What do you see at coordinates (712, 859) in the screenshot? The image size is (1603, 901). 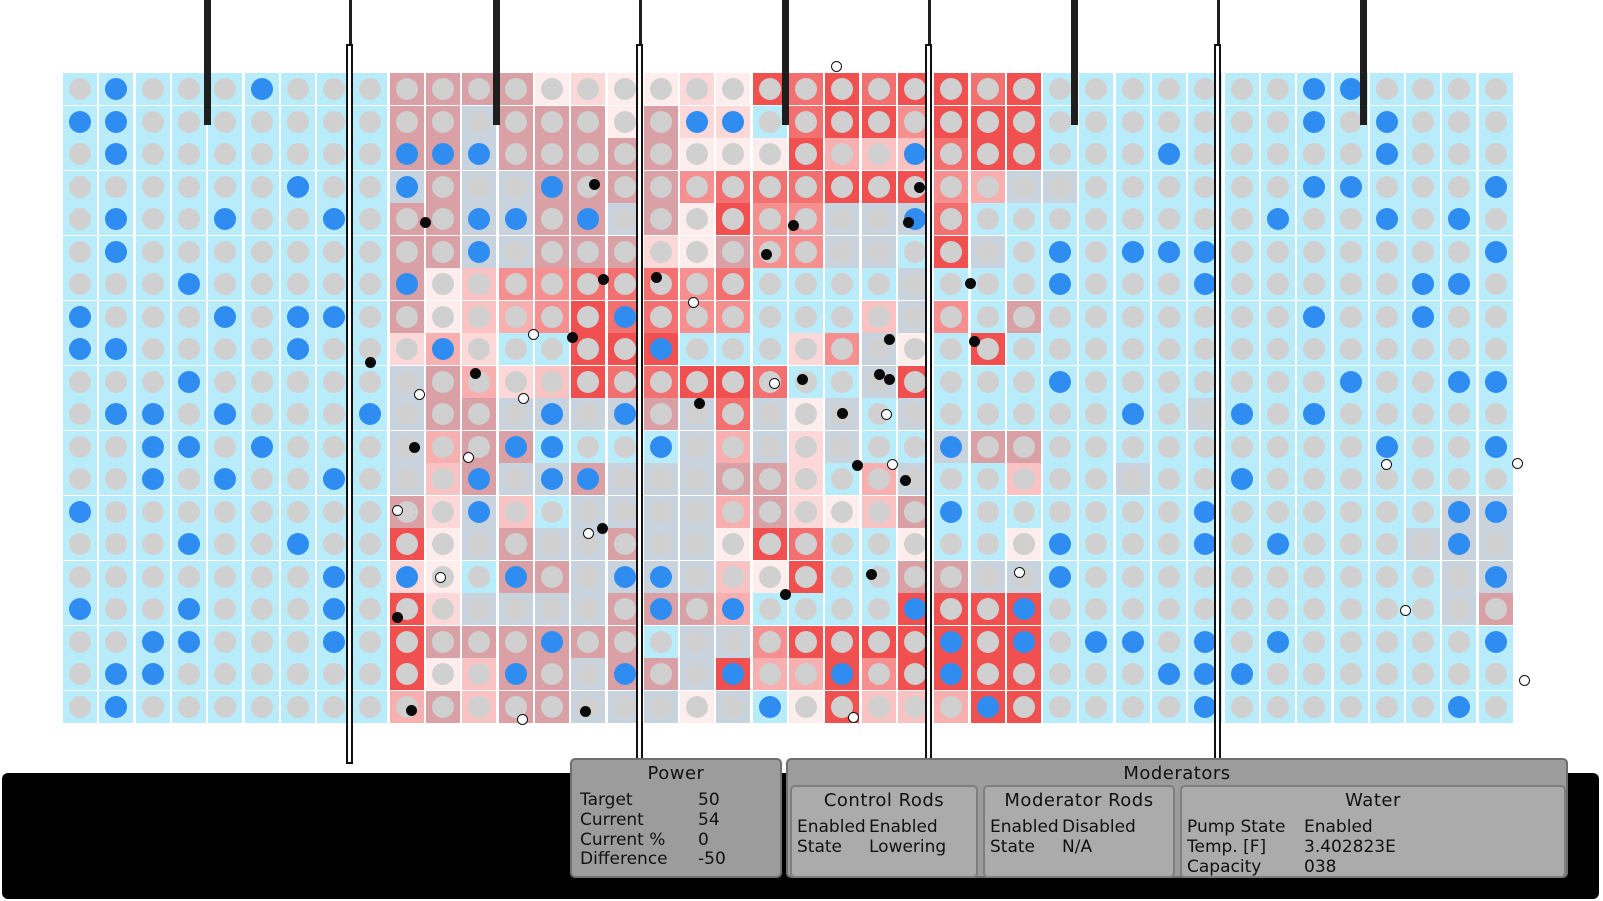 I see `difference-value: -50` at bounding box center [712, 859].